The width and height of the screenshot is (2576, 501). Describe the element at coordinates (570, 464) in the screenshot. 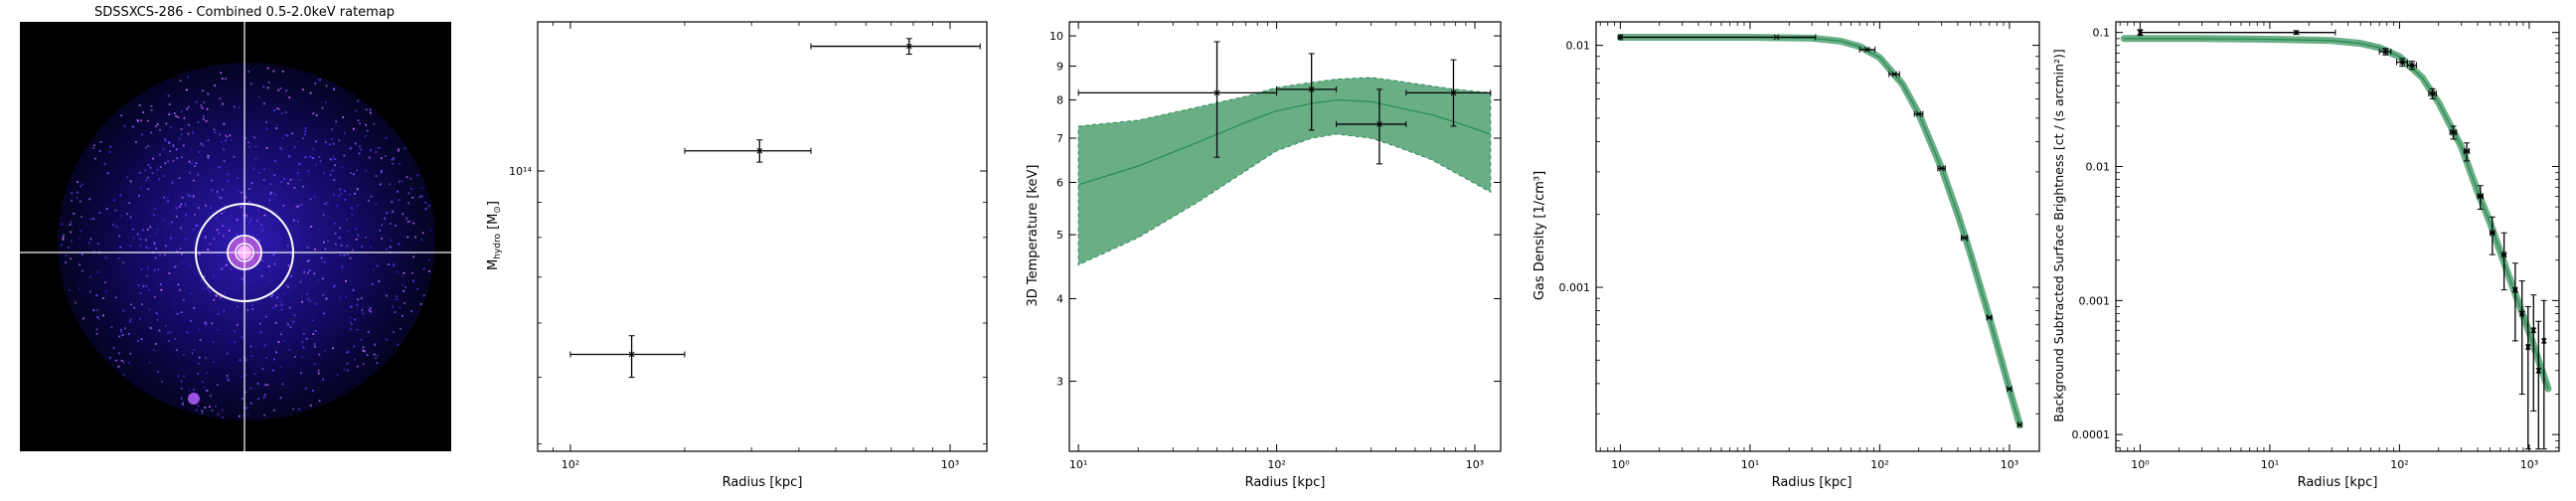

I see `hydrostatic-mass-x-tick-label: 10²` at that location.